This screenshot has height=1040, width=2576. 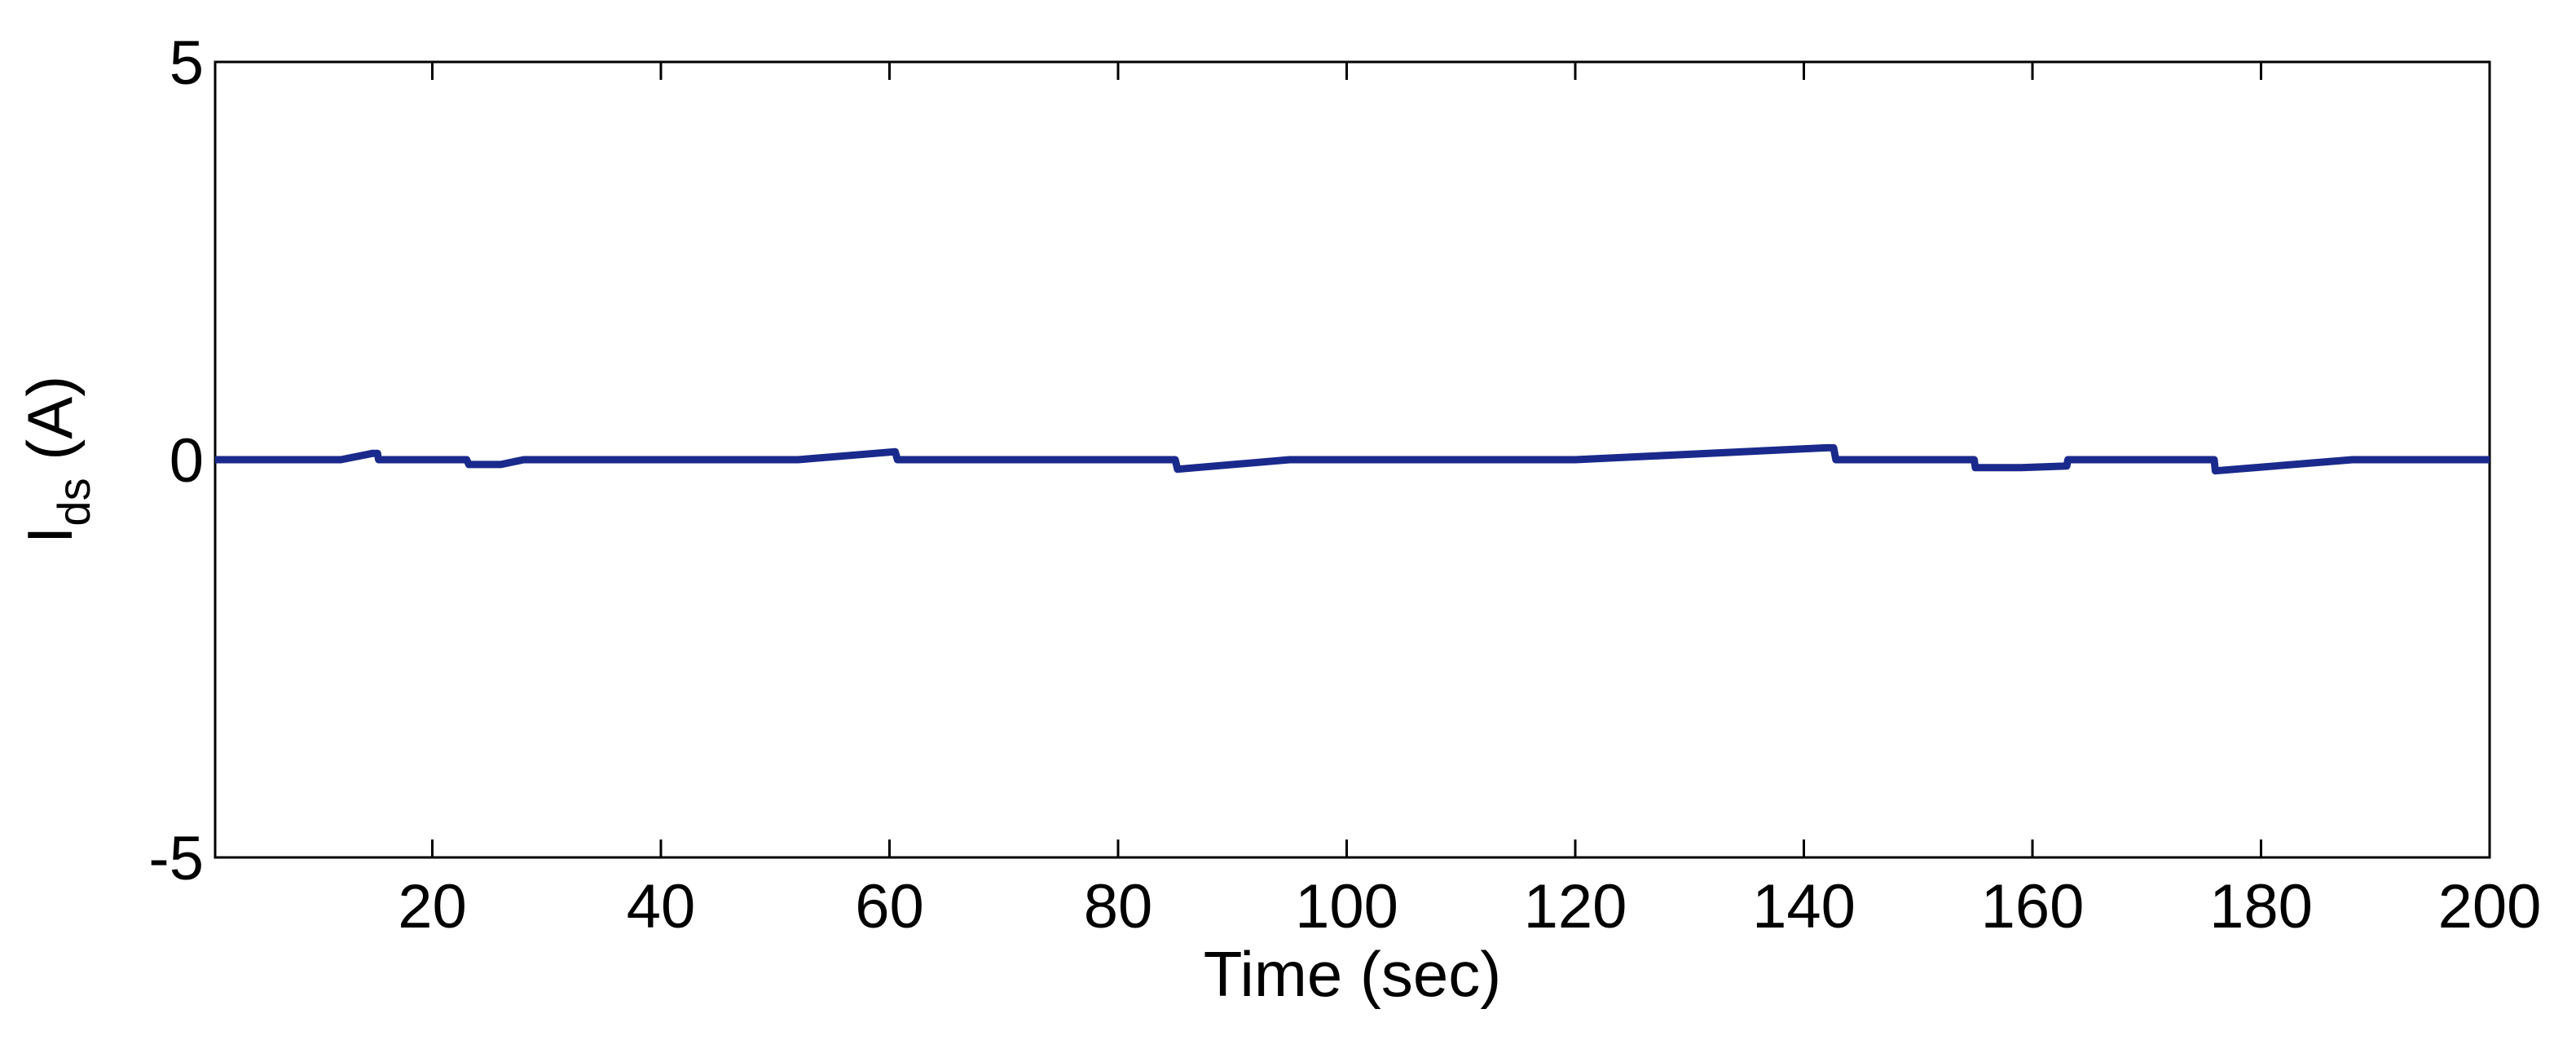 I want to click on series-layer, so click(x=1353, y=459).